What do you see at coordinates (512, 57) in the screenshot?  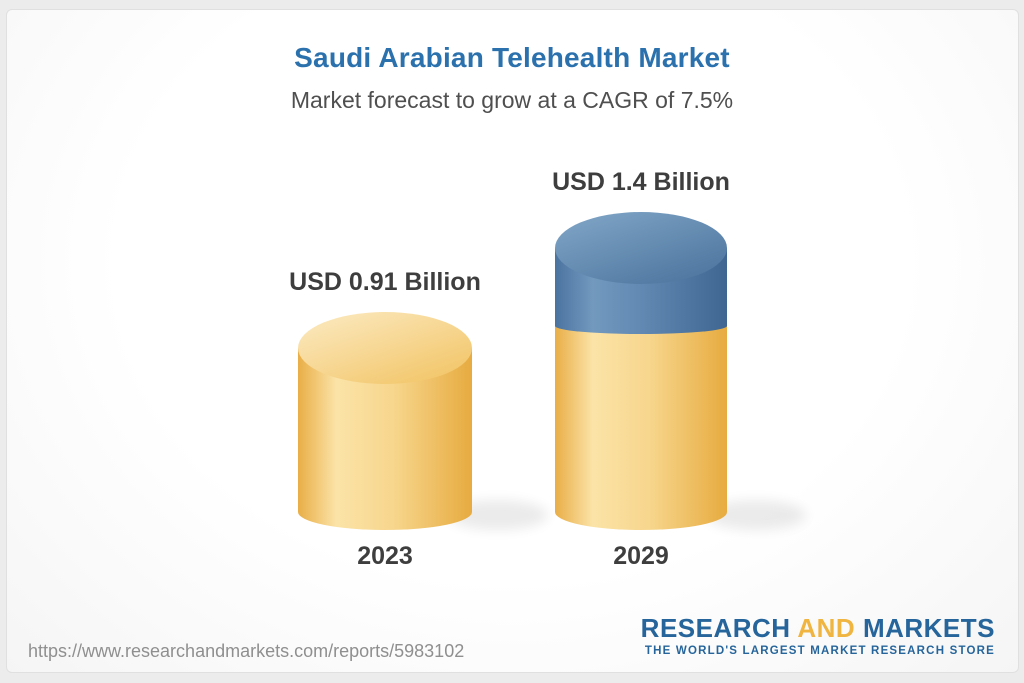 I see `page-title: Saudi Arabian Telehealth Market` at bounding box center [512, 57].